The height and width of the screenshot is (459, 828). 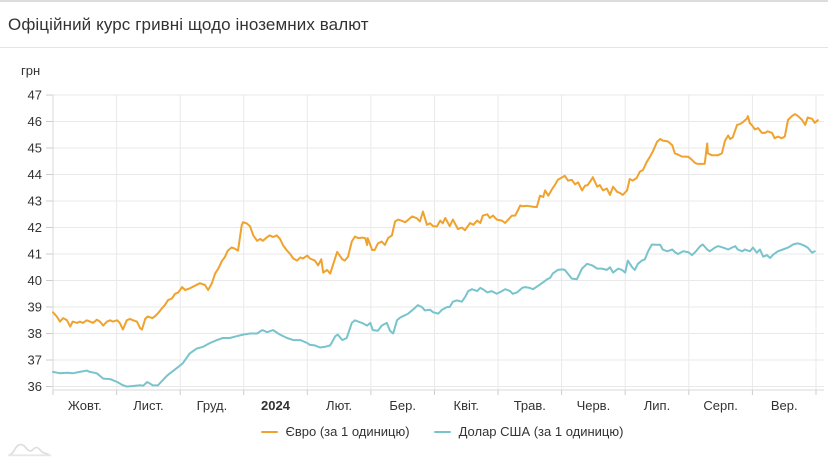 I want to click on svg-text: 46, so click(x=35, y=121).